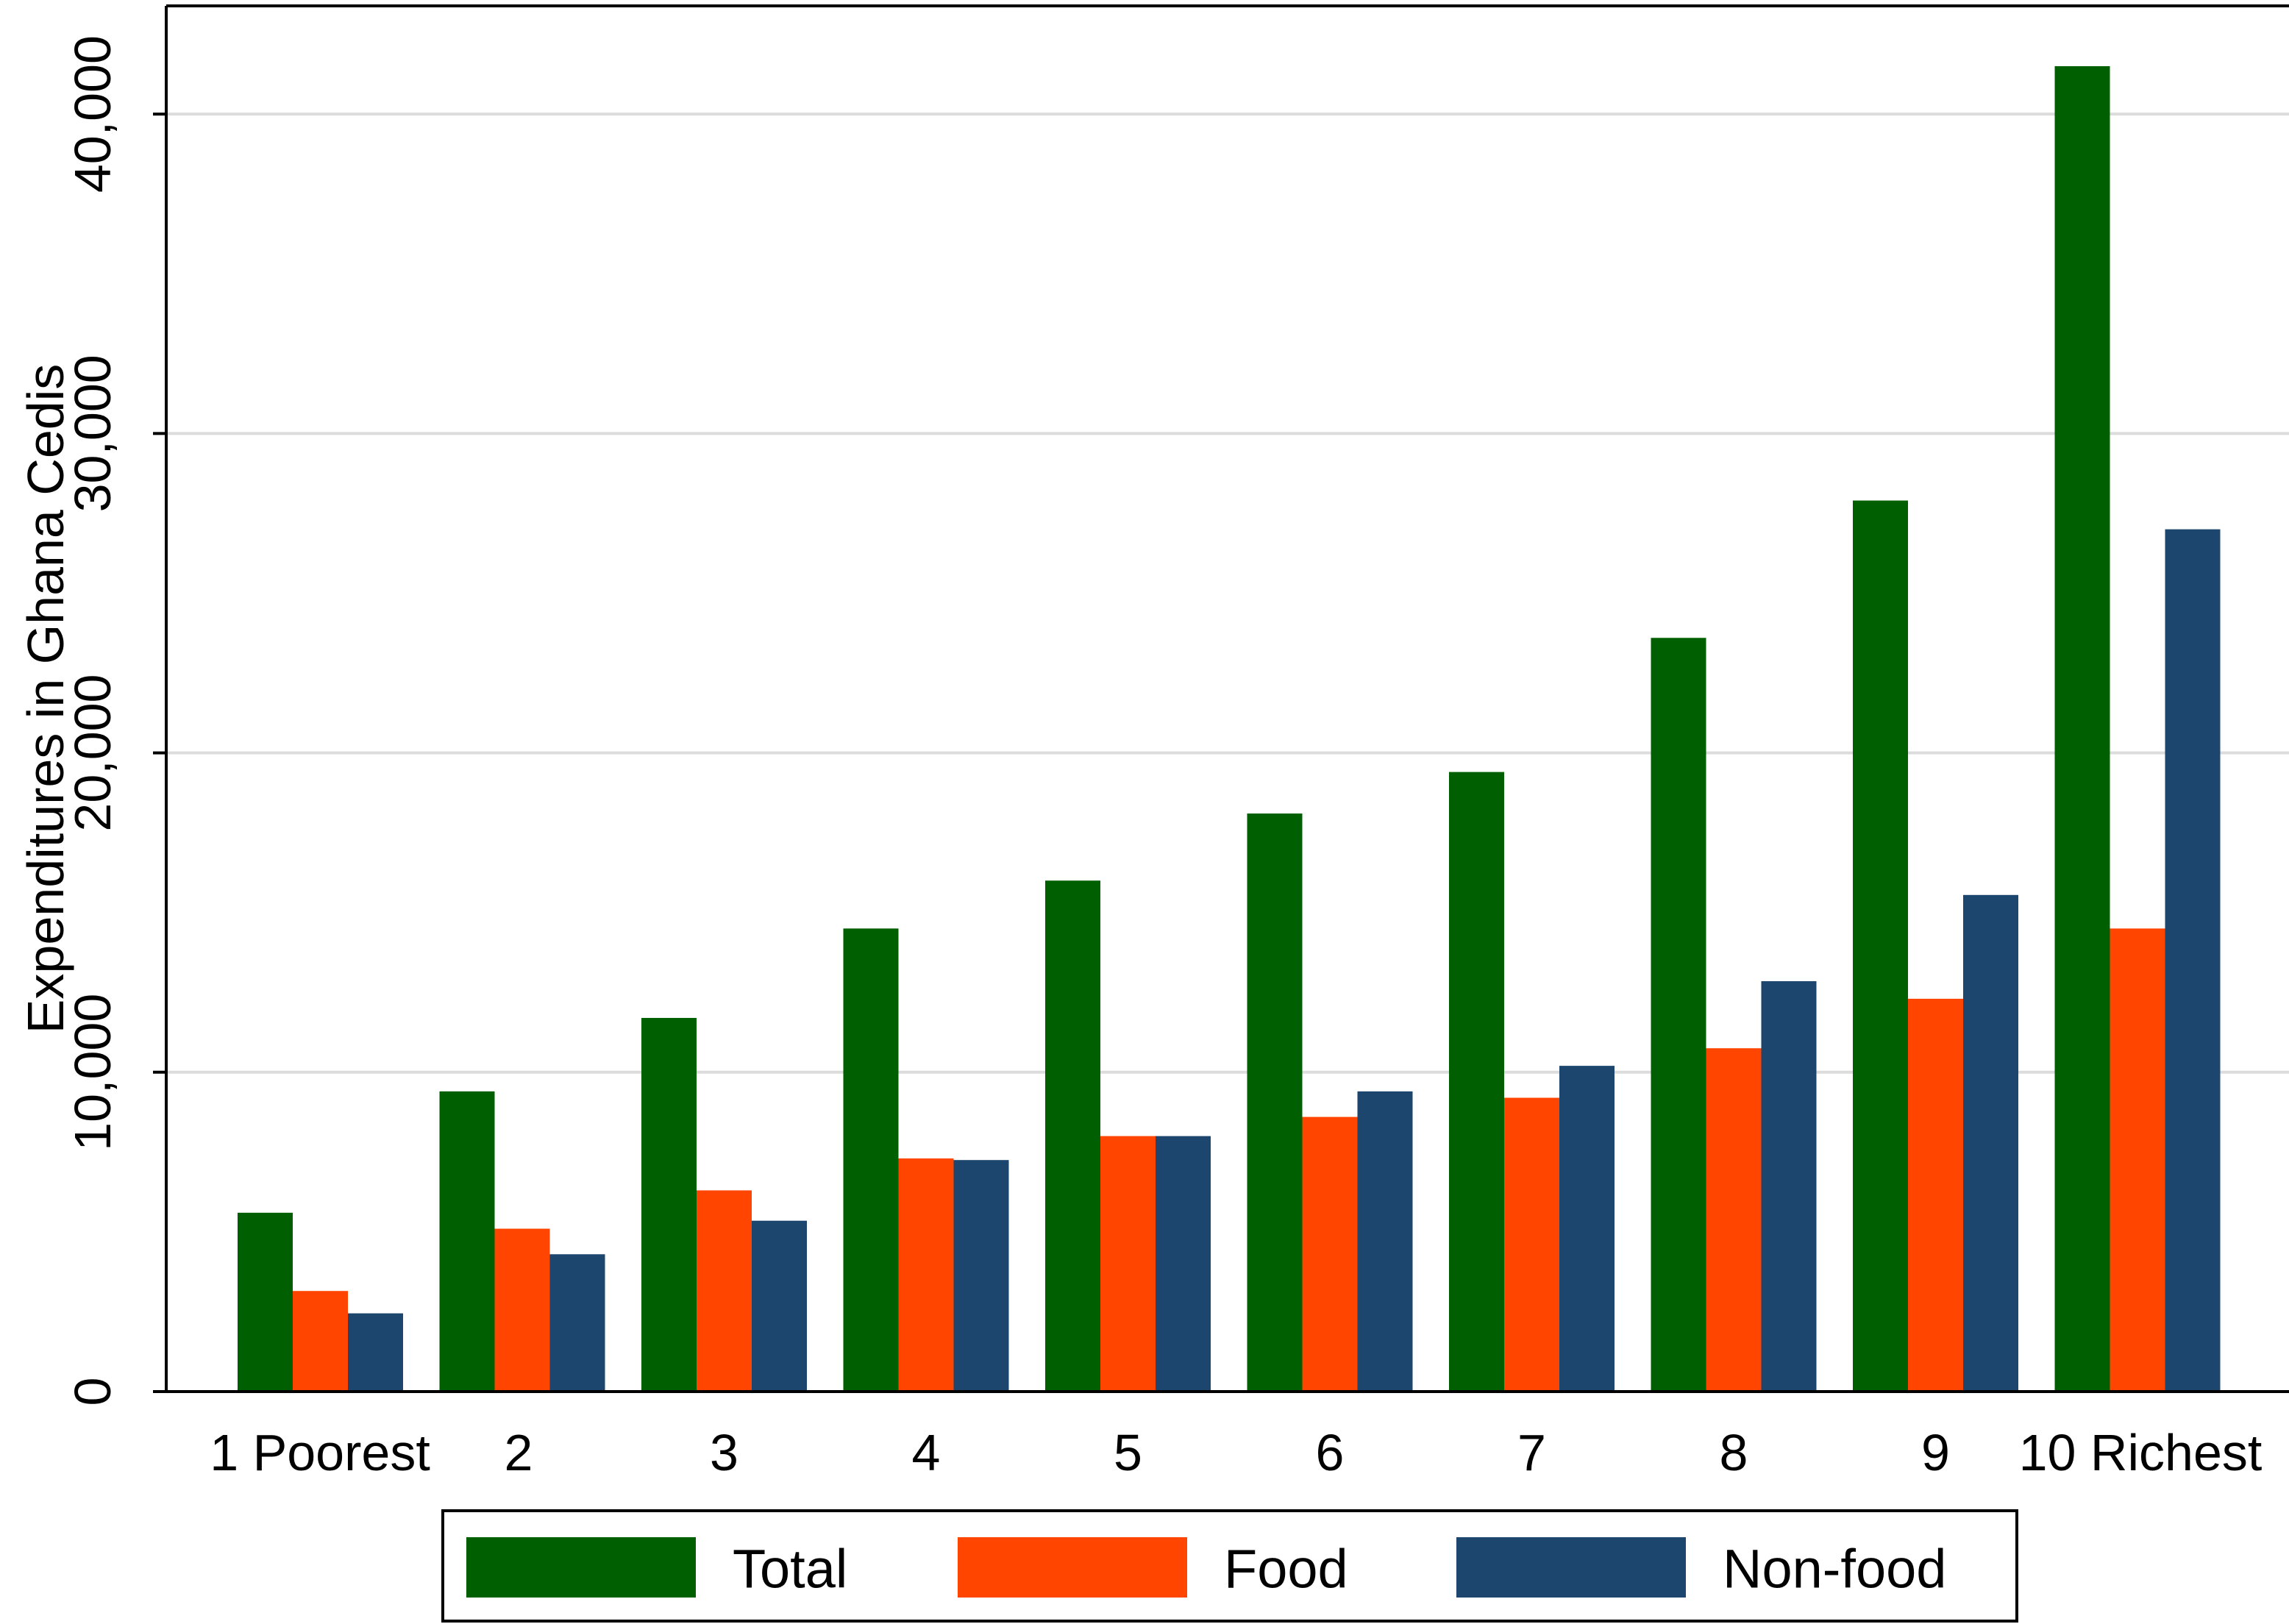 The height and width of the screenshot is (1624, 2289). Describe the element at coordinates (926, 1452) in the screenshot. I see `x-tick-label: 4` at that location.